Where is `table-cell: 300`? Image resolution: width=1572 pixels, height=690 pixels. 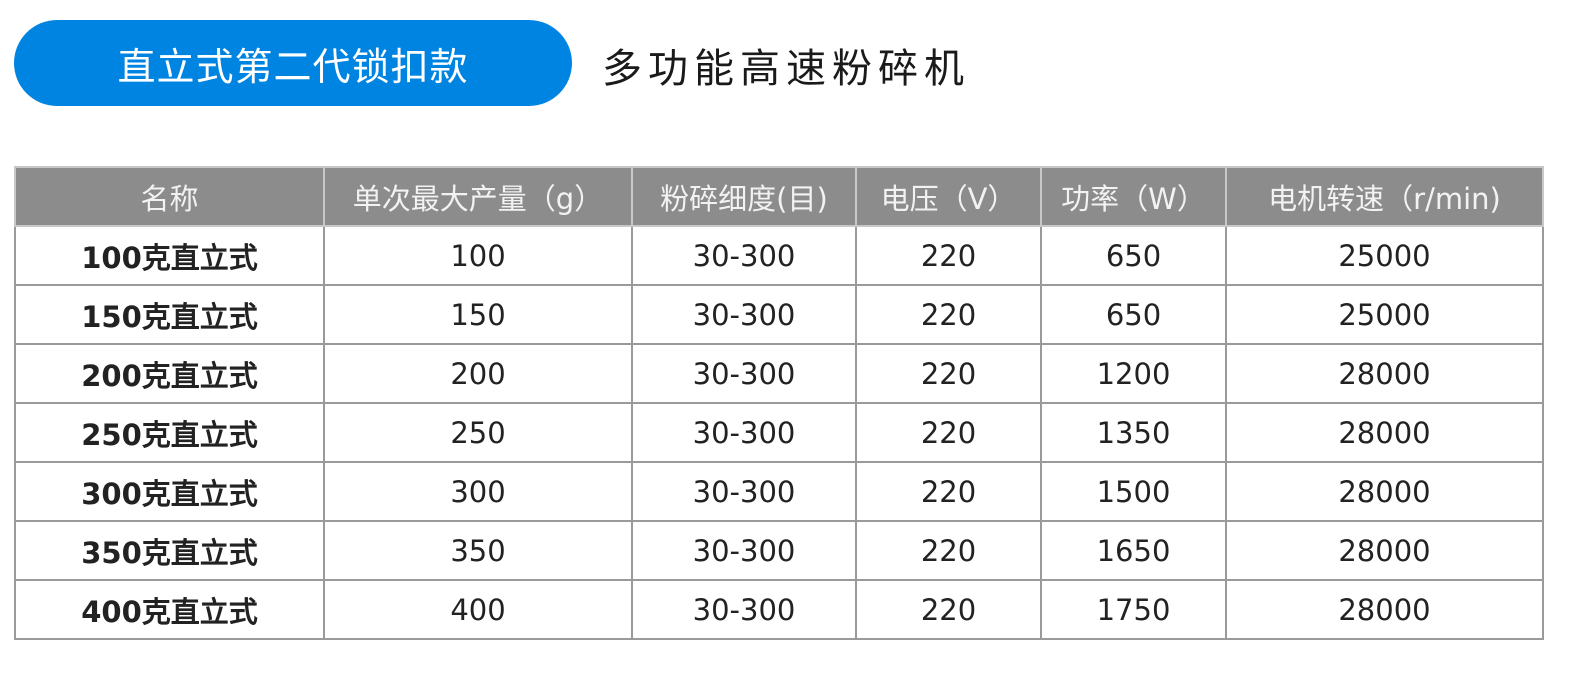 table-cell: 300 is located at coordinates (478, 491).